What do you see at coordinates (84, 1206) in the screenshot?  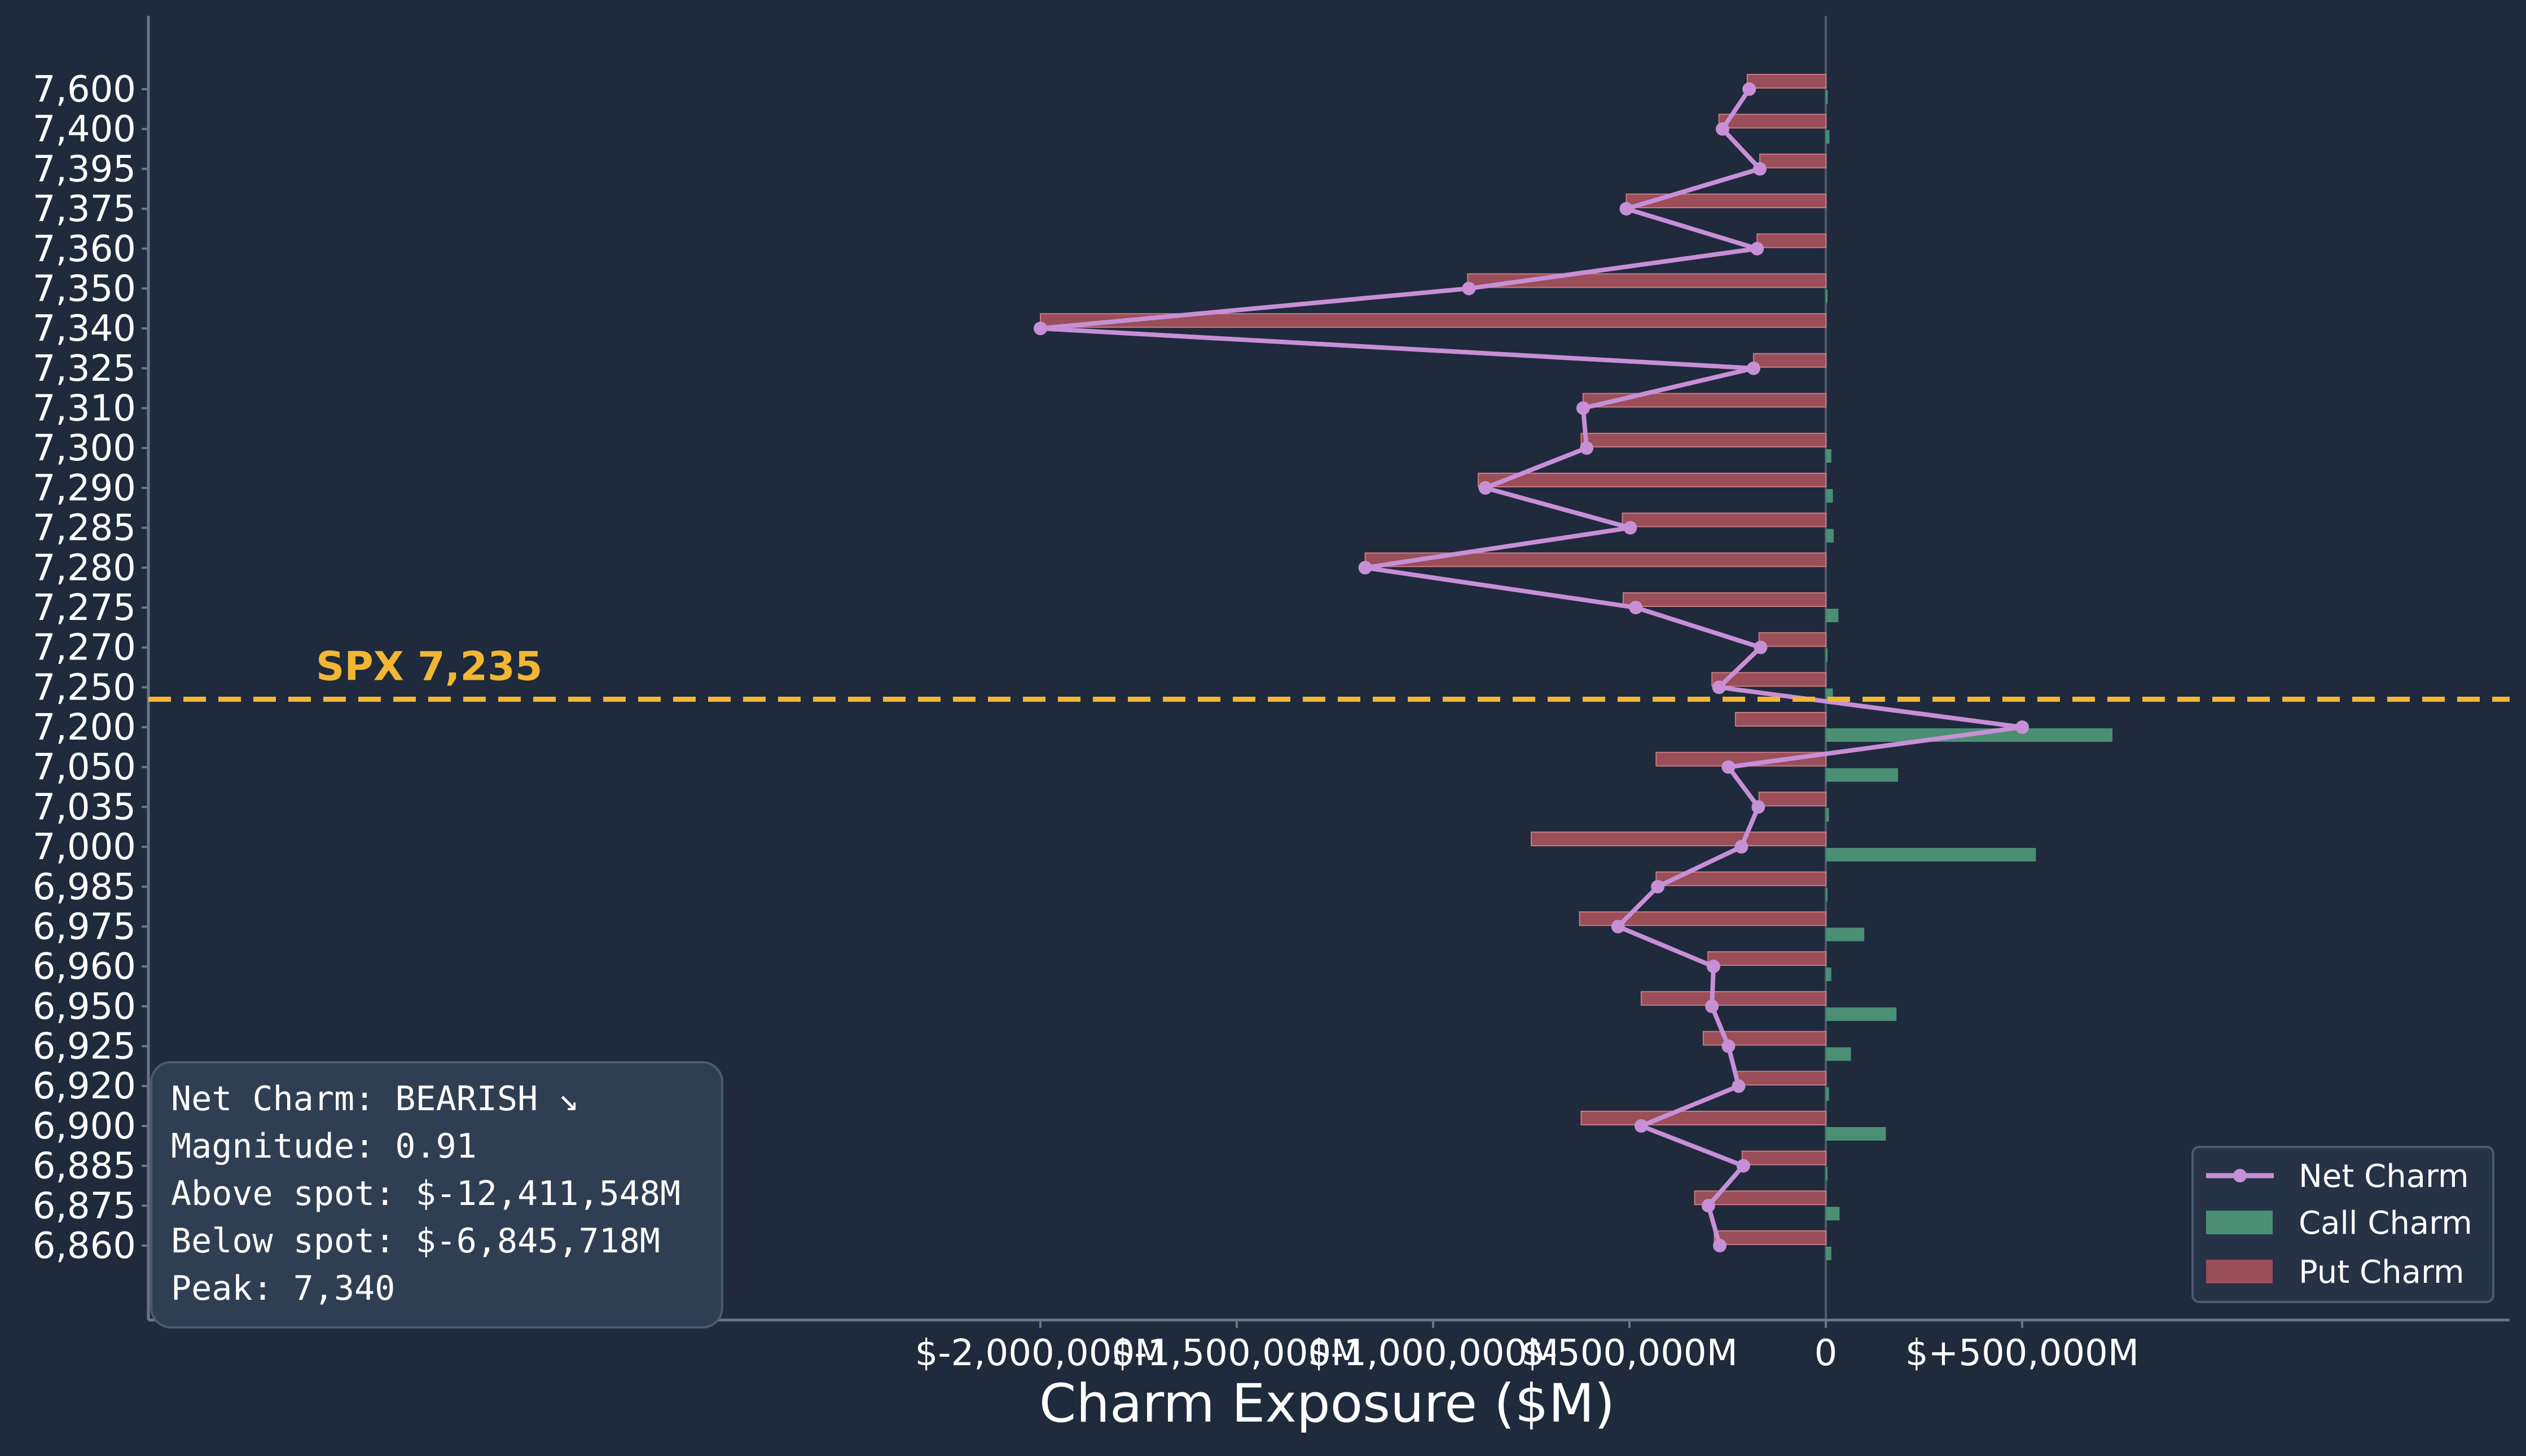 I see `y-tick-label: 6,875` at bounding box center [84, 1206].